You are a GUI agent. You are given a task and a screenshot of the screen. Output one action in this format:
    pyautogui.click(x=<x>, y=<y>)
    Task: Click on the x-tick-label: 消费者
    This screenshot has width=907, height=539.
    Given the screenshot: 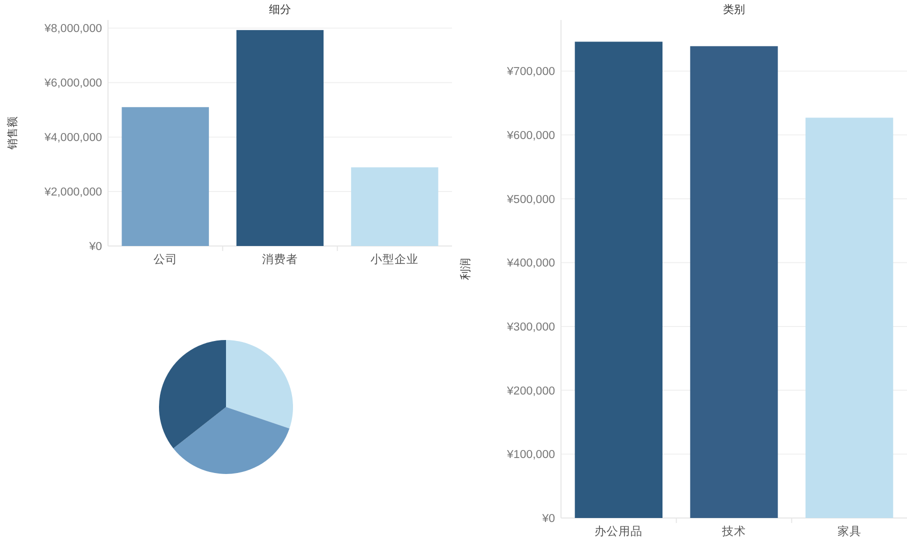 What is the action you would take?
    pyautogui.click(x=280, y=259)
    